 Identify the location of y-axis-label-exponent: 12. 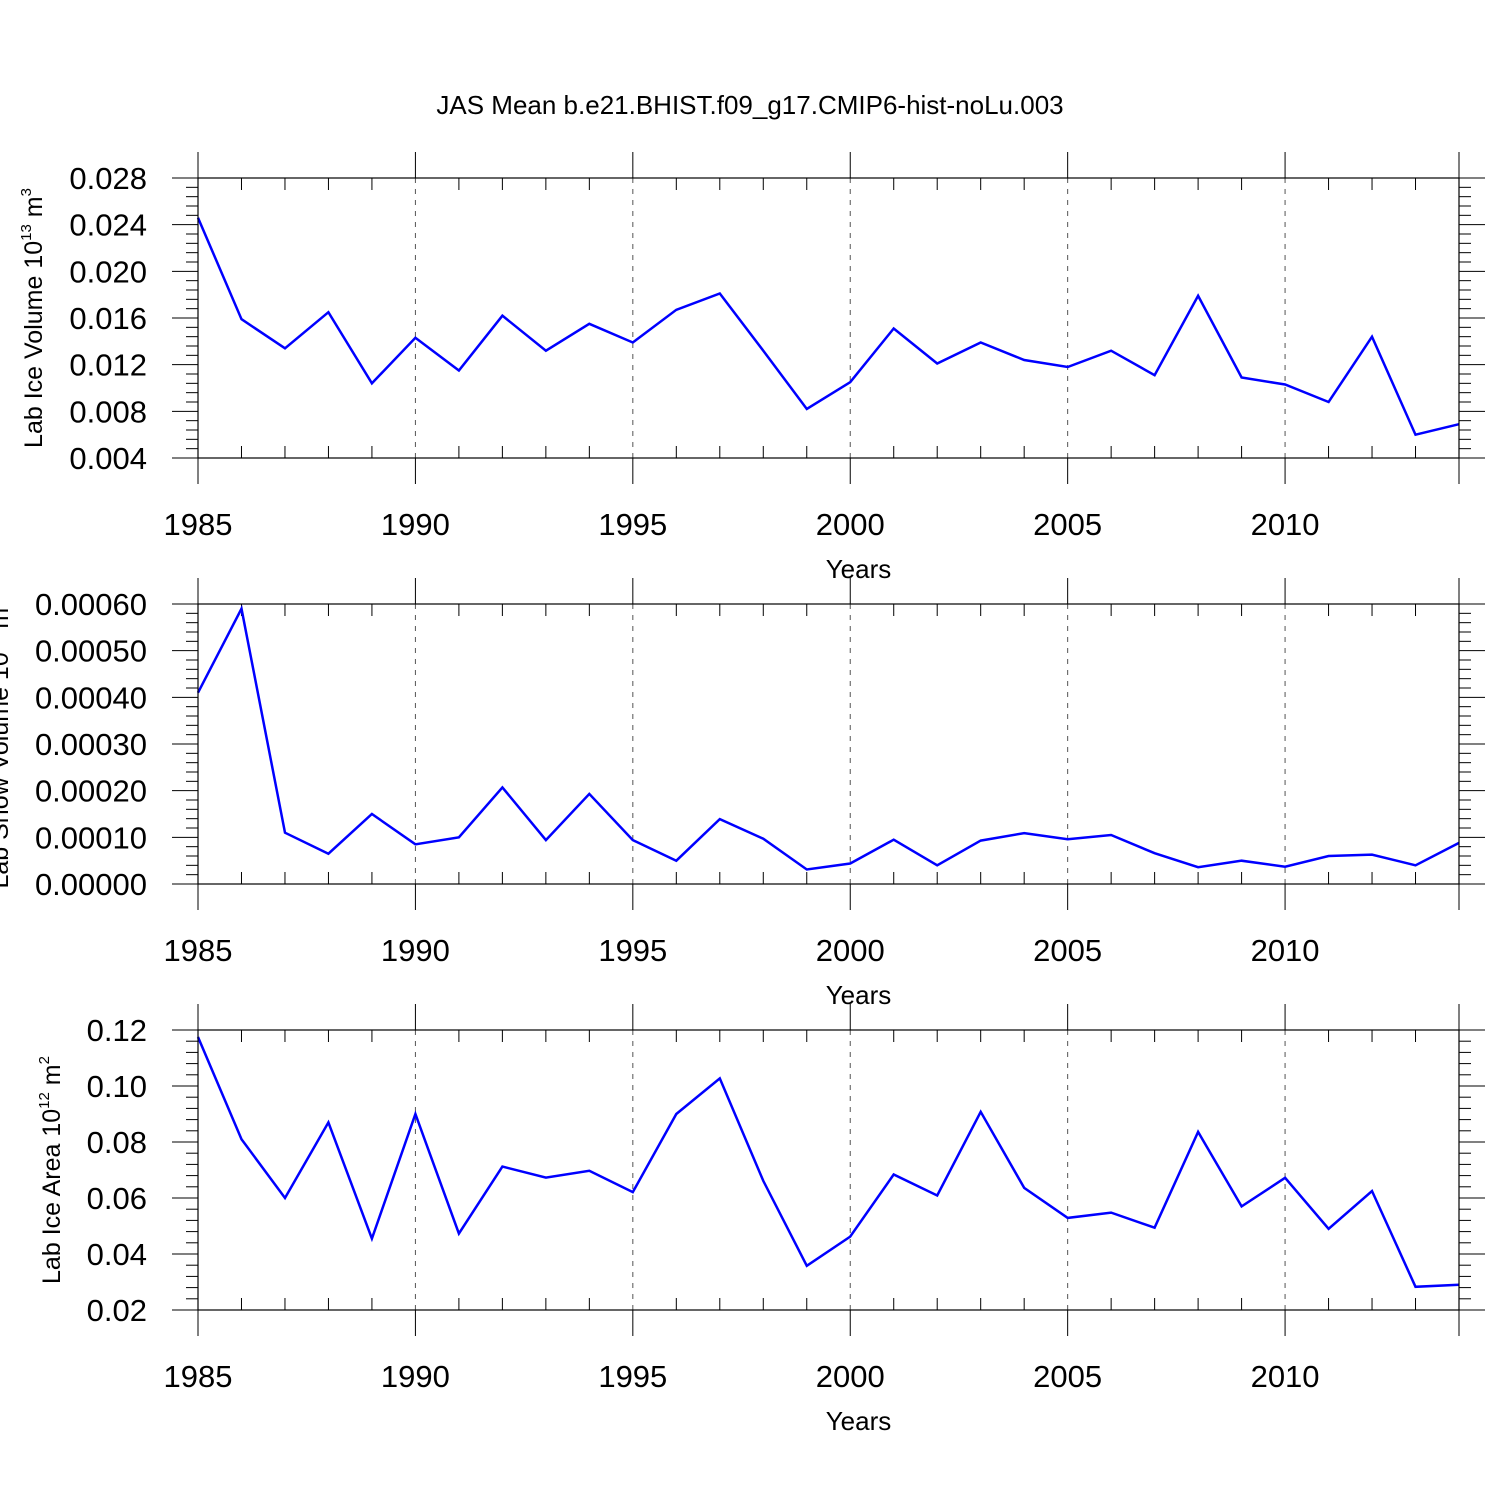
(44, 1100).